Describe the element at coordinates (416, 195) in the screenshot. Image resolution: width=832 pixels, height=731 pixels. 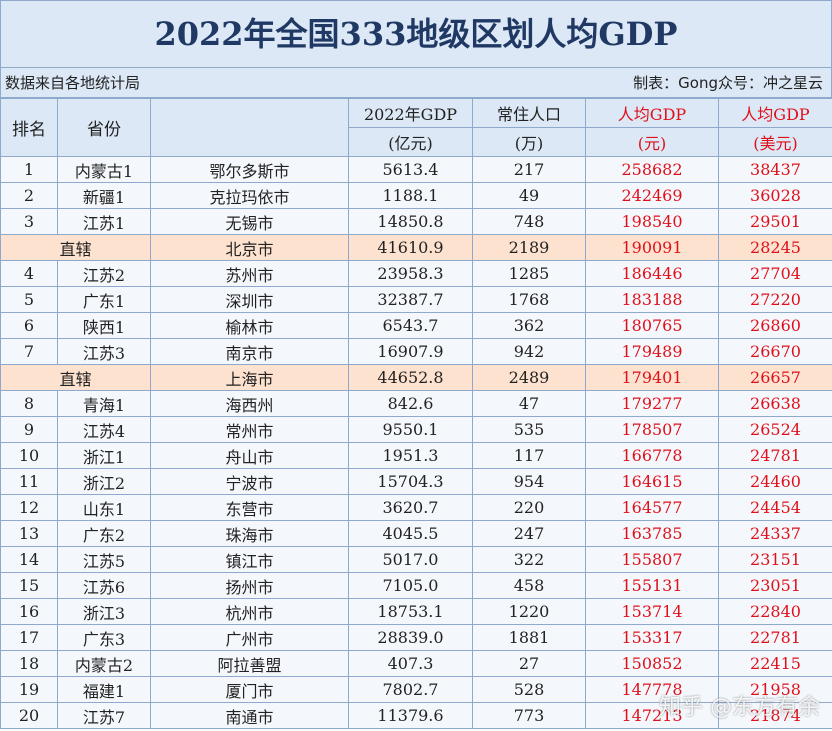
I see `row: 2 新疆1 克拉玛依市 1188.1 49 242469 36028` at that location.